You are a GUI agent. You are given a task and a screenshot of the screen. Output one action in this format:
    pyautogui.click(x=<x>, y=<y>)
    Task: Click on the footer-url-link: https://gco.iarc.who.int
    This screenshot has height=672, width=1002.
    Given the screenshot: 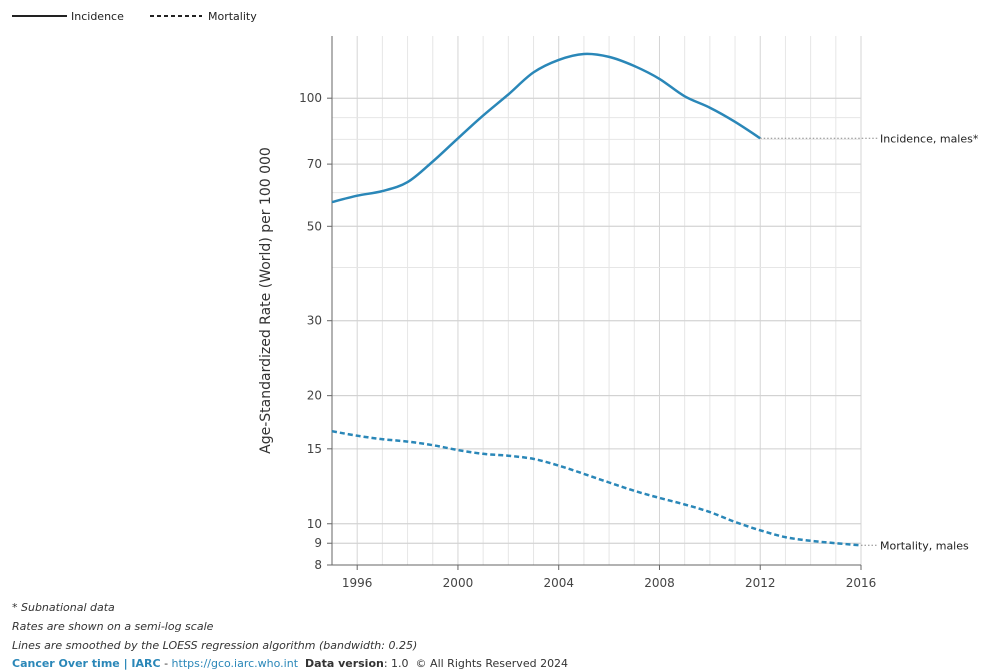 What is the action you would take?
    pyautogui.click(x=235, y=663)
    